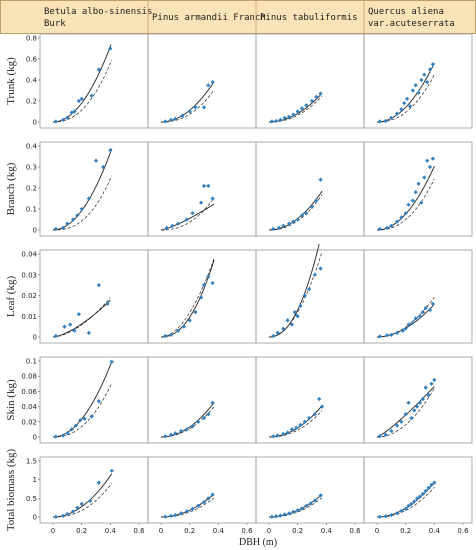 The width and height of the screenshot is (476, 550). Describe the element at coordinates (11, 297) in the screenshot. I see `row-label: Leaf (kg)` at that location.